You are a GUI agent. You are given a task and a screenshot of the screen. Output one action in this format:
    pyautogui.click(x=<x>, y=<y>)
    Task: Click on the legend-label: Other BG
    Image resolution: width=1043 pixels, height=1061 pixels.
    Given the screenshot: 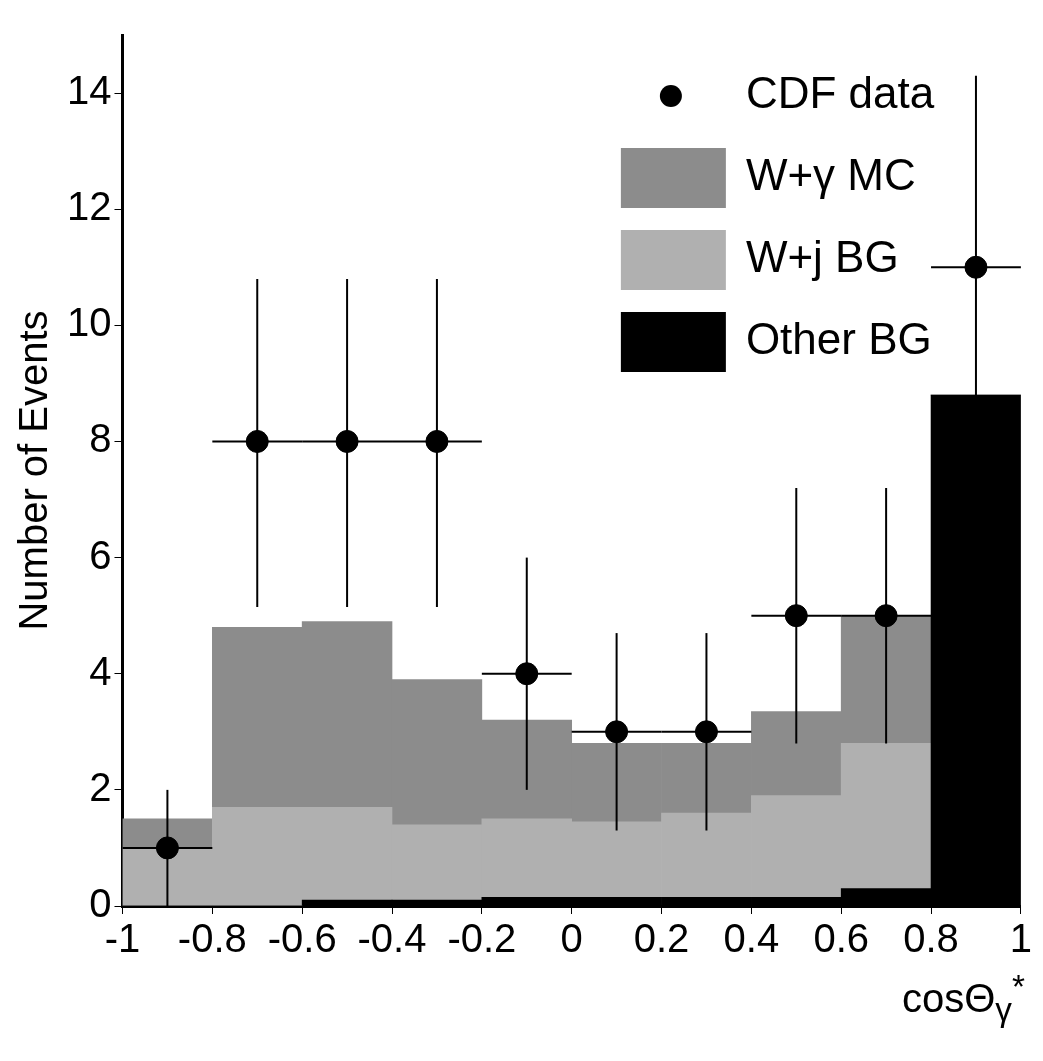 What is the action you would take?
    pyautogui.click(x=838, y=339)
    